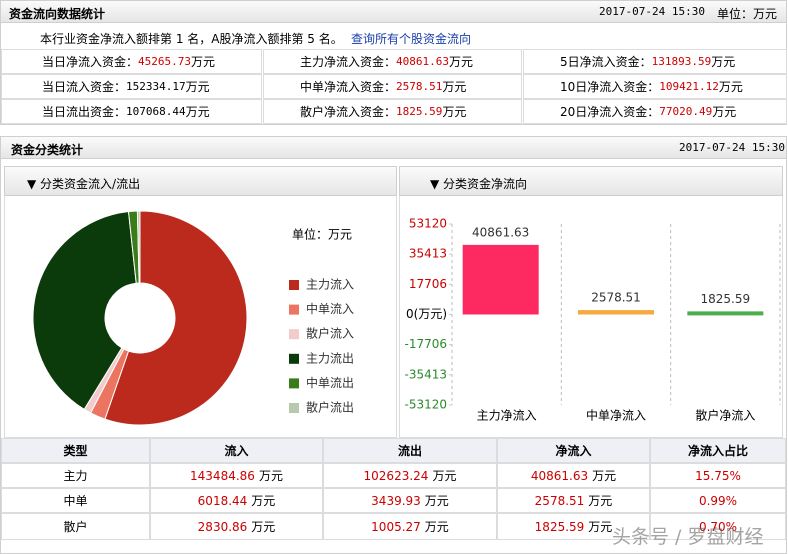  Describe the element at coordinates (688, 537) in the screenshot. I see `watermark: 头条号 / 罗盘财经` at that location.